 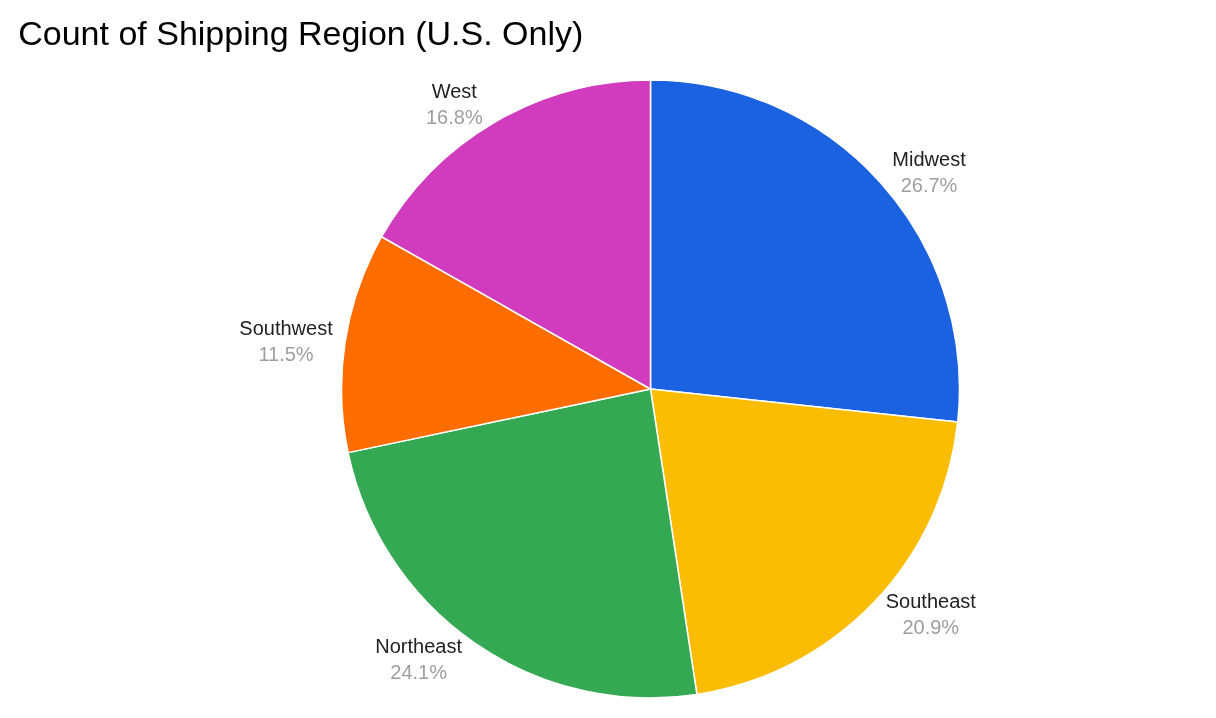 I want to click on slice-label: Northeast, so click(x=419, y=646).